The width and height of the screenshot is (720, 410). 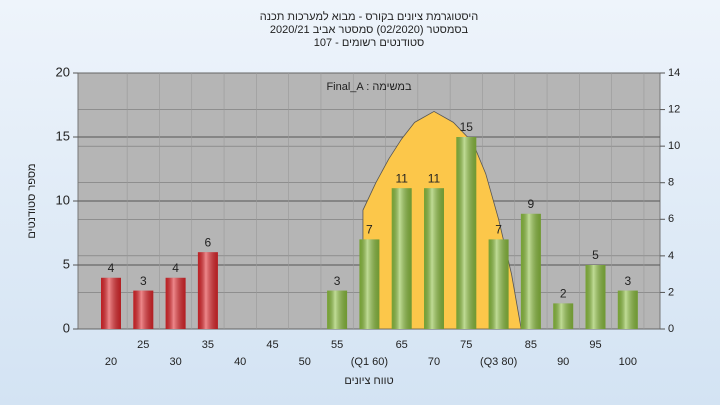 What do you see at coordinates (628, 362) in the screenshot?
I see `x-tick-label: 100` at bounding box center [628, 362].